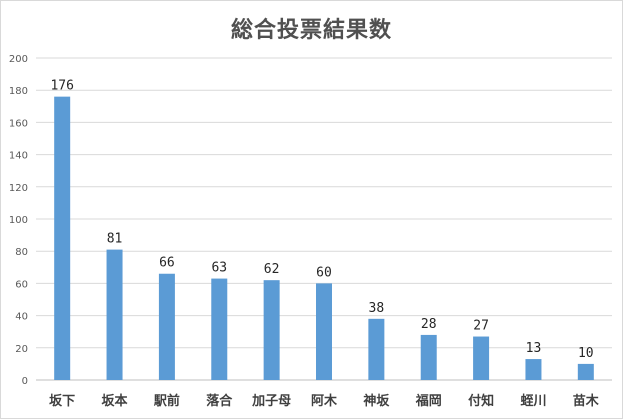 Image resolution: width=623 pixels, height=419 pixels. I want to click on category-label: 蛭川, so click(533, 401).